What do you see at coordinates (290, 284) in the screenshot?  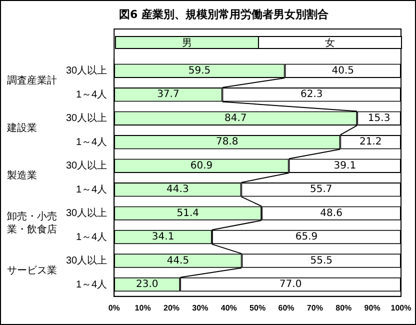 I see `data-label: 77.0` at bounding box center [290, 284].